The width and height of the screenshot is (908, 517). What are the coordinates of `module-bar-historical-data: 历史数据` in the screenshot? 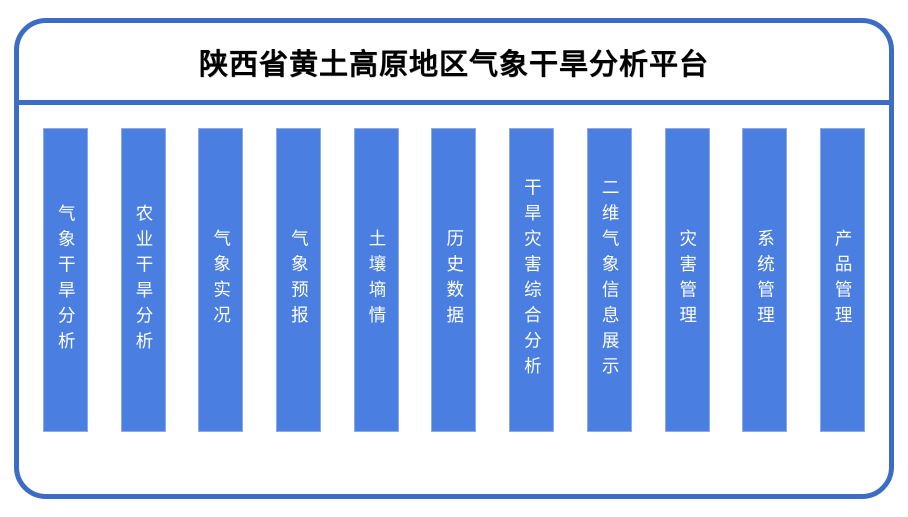 It's located at (454, 280).